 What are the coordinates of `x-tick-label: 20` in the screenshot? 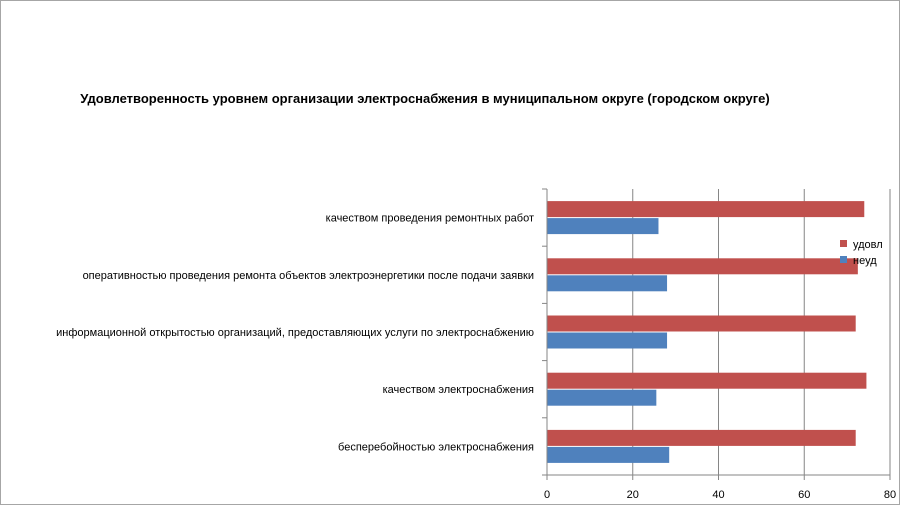 It's located at (633, 495).